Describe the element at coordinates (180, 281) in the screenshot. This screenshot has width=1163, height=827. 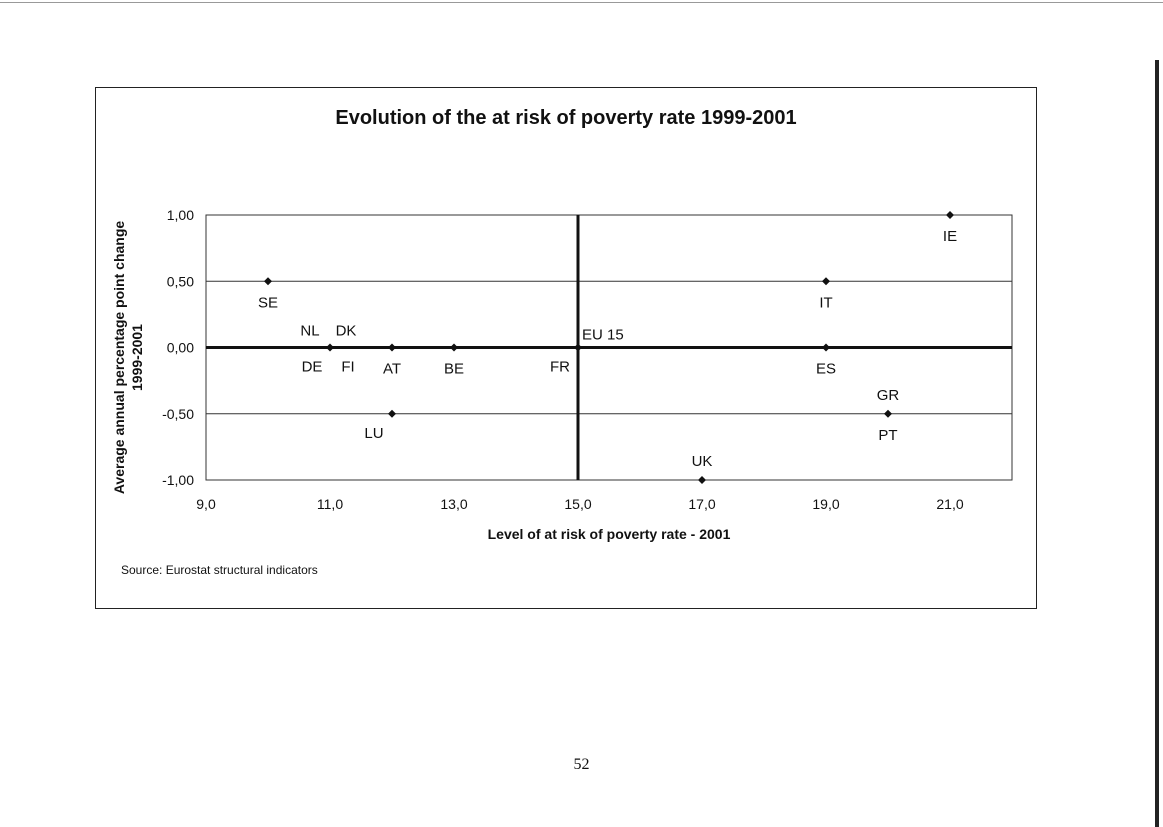
I see `y-tick-label: 0,50` at that location.